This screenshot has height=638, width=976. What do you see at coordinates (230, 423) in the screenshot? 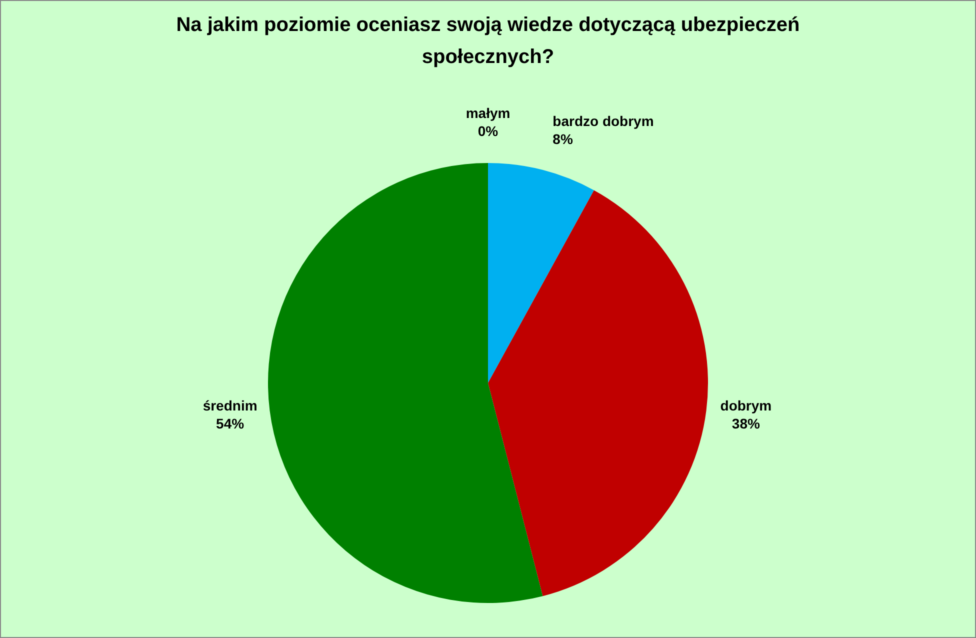
I see `data-label: 54%` at bounding box center [230, 423].